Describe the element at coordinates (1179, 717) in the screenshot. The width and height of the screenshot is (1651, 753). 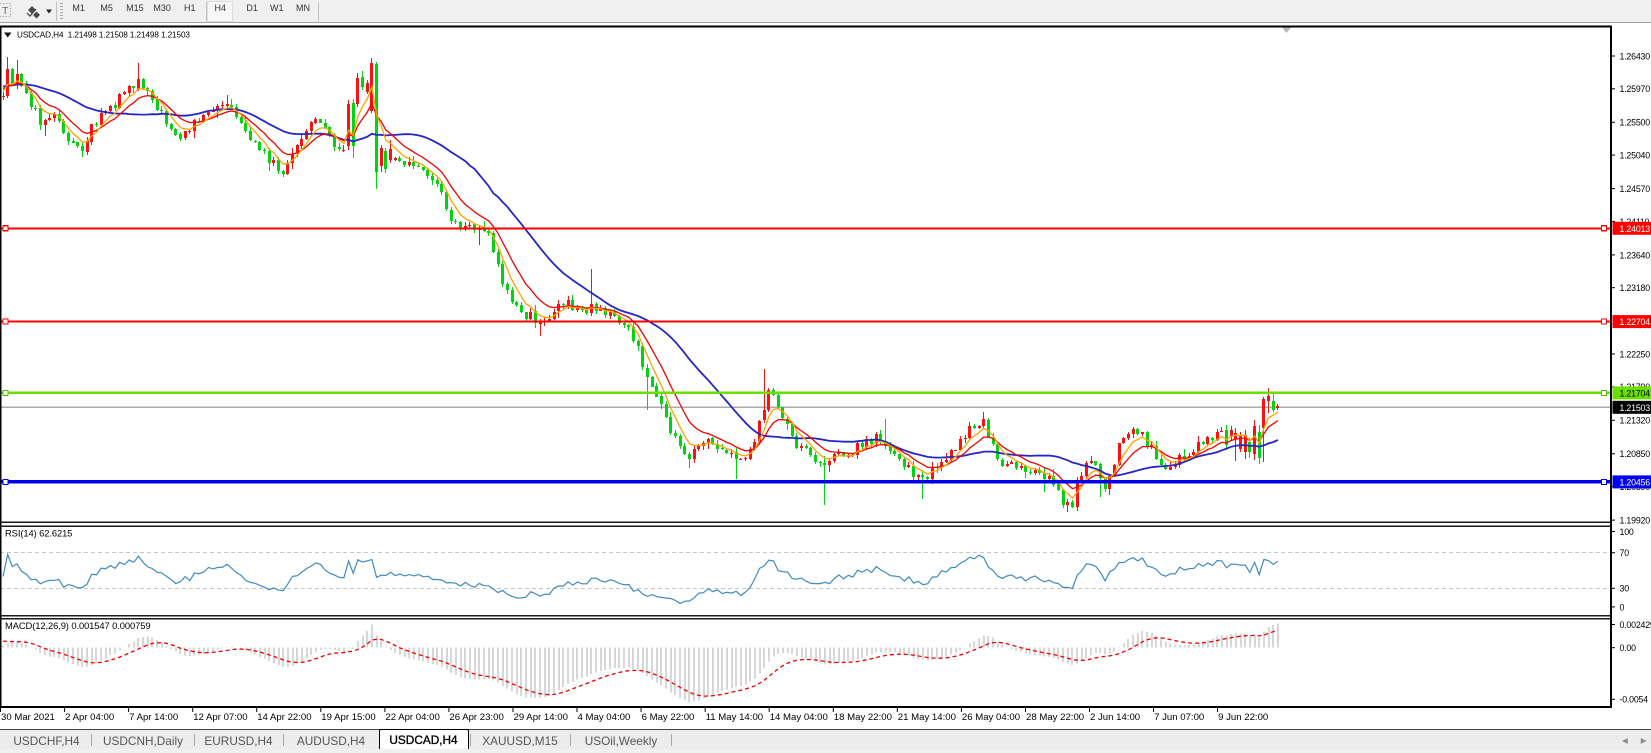
I see `svg-text: 7 Jun 07:00` at that location.